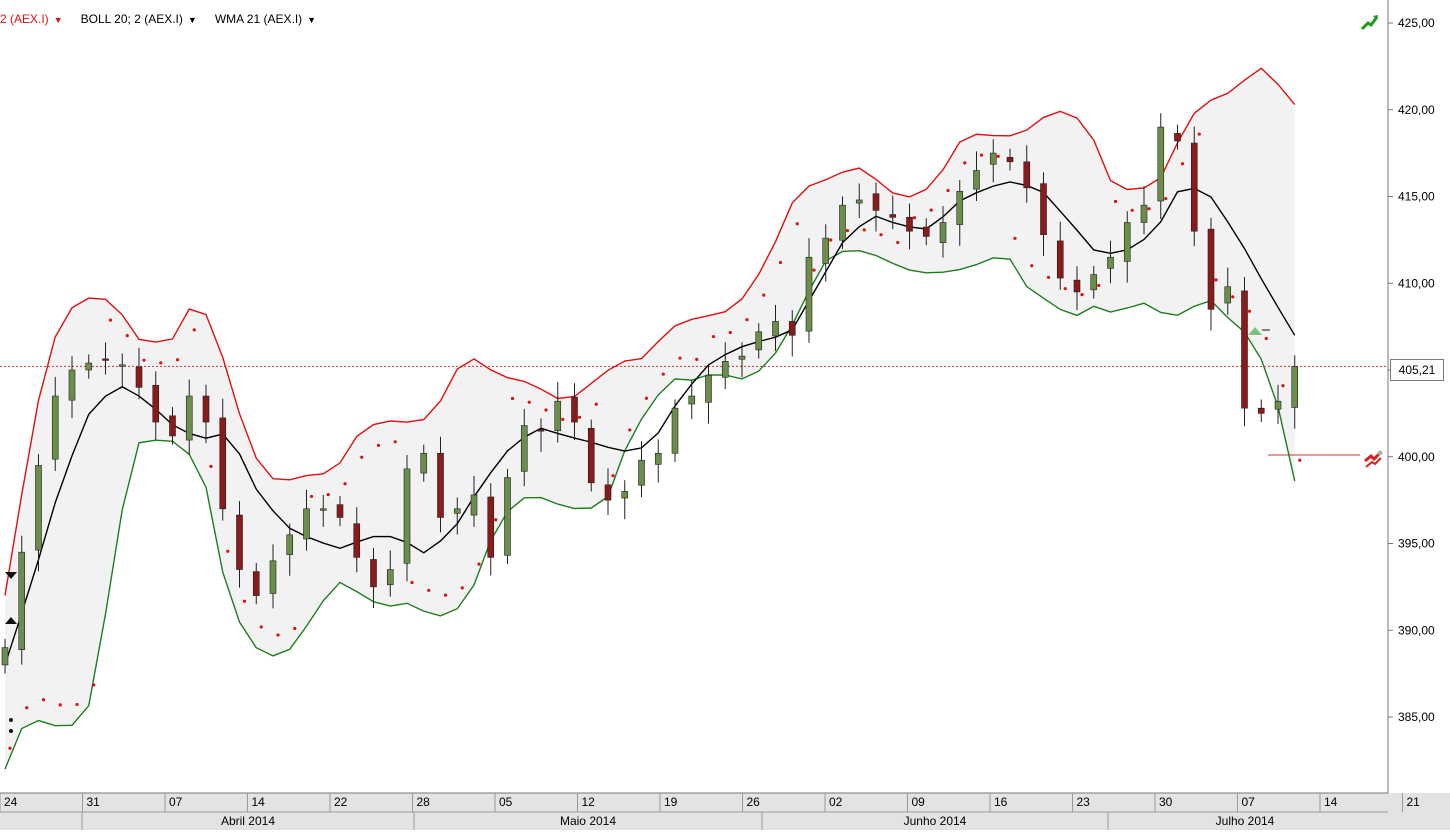 This screenshot has width=1450, height=835. Describe the element at coordinates (176, 802) in the screenshot. I see `date-tick-label: 07` at that location.